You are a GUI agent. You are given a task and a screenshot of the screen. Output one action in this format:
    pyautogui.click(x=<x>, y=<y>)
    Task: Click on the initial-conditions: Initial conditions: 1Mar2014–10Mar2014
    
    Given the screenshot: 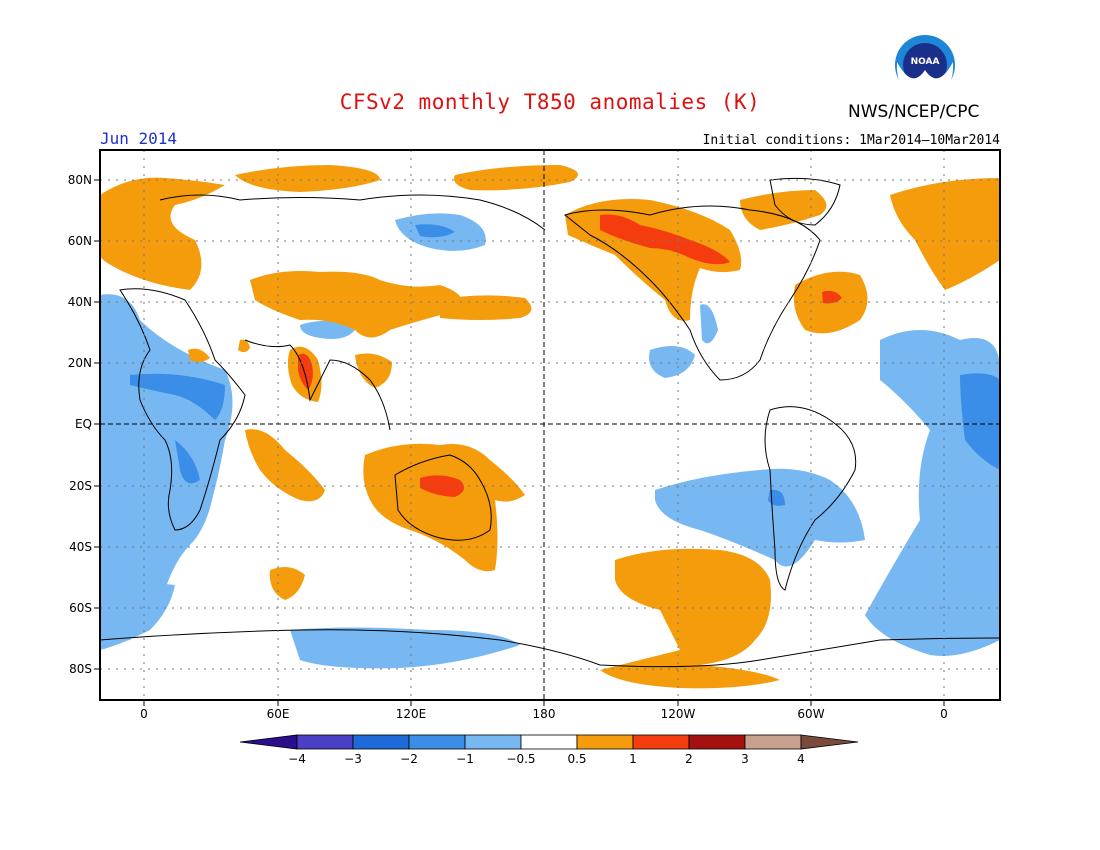 What is the action you would take?
    pyautogui.click(x=851, y=140)
    